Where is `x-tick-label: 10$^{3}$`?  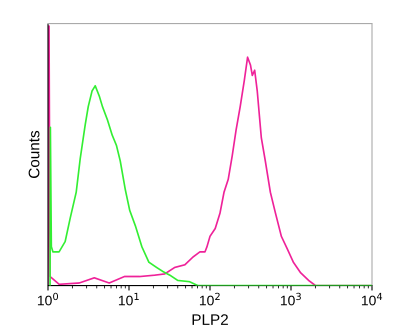
x-tick-label: 10$^{3}$ is located at coordinates (290, 299).